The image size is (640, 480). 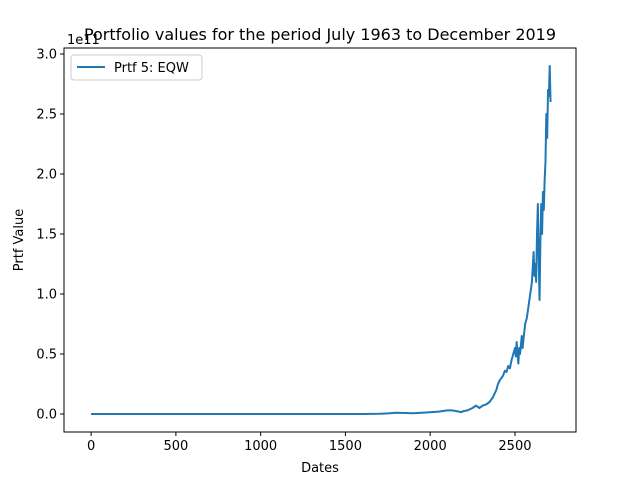 I want to click on x-tick-label: 1500, so click(x=345, y=446).